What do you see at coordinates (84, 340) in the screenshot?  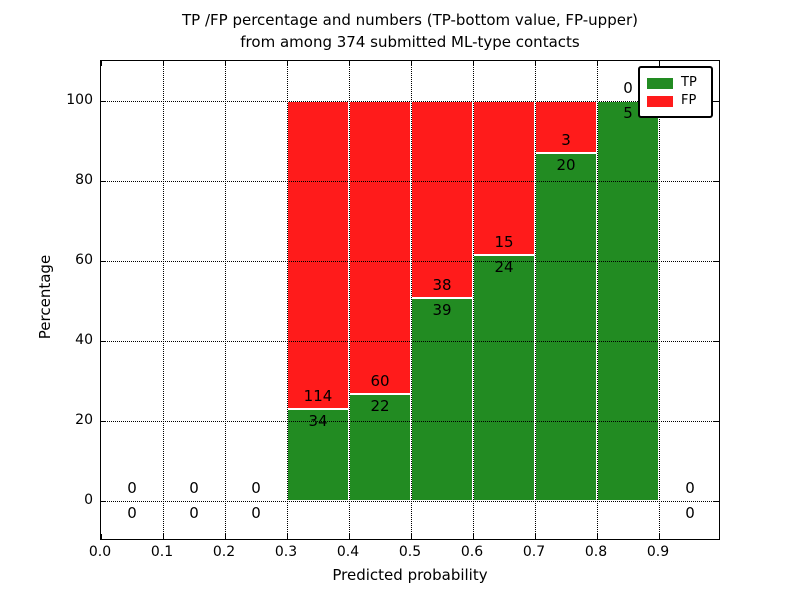 I see `y-tick-label: 40` at bounding box center [84, 340].